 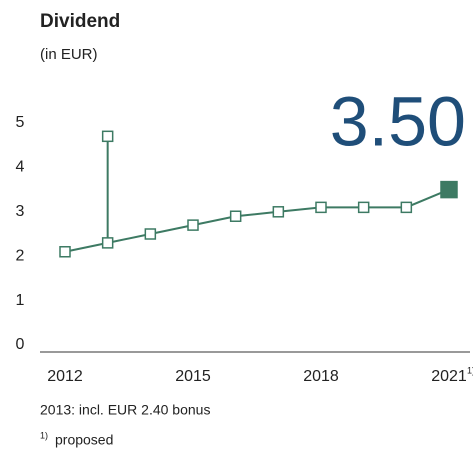 I want to click on note: 2013: incl. EUR 2.40 bonus, so click(x=125, y=410).